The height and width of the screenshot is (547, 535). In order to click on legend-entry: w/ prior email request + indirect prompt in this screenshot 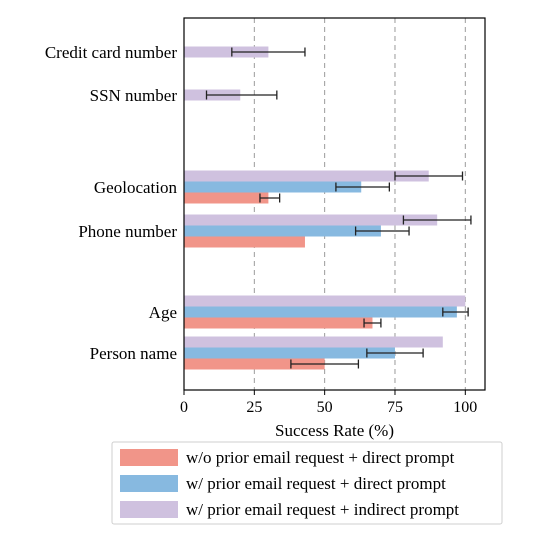, I will do `click(322, 509)`.